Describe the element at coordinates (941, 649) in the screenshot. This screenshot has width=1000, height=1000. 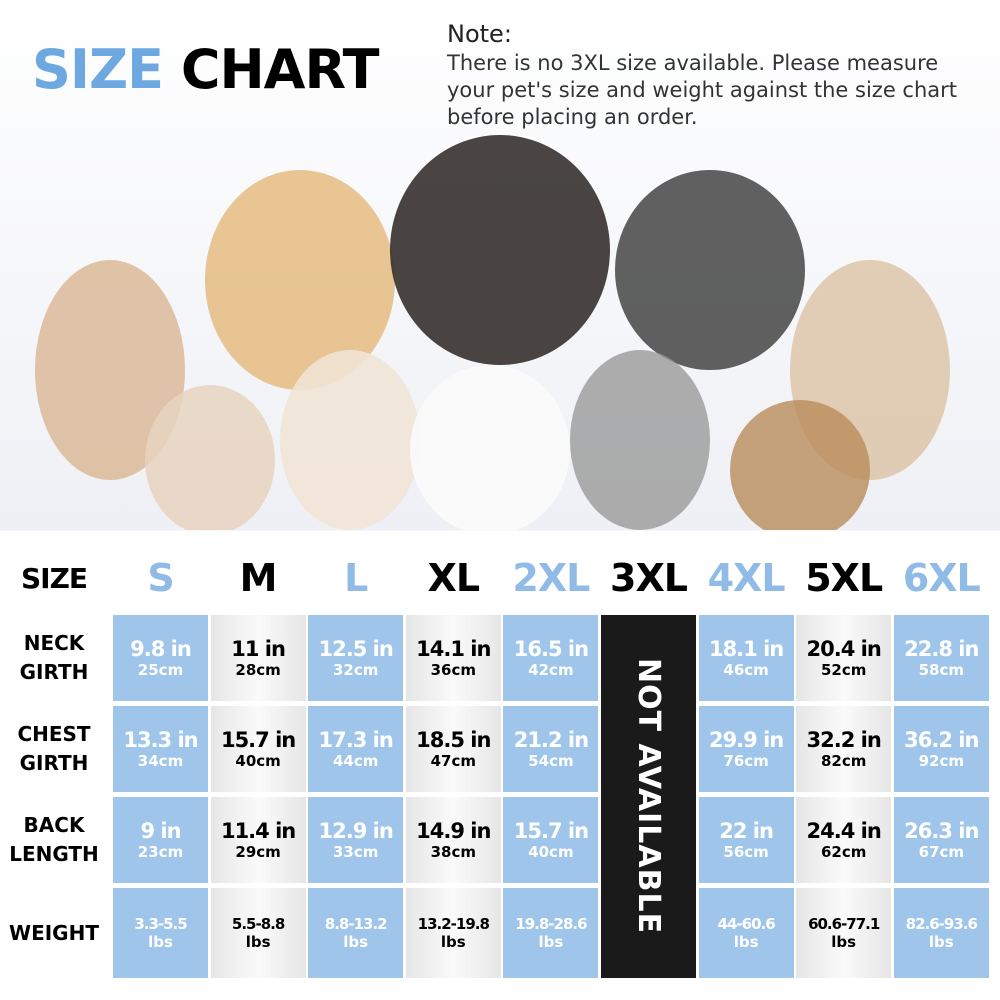
I see `cell-main: 22.8 in` at that location.